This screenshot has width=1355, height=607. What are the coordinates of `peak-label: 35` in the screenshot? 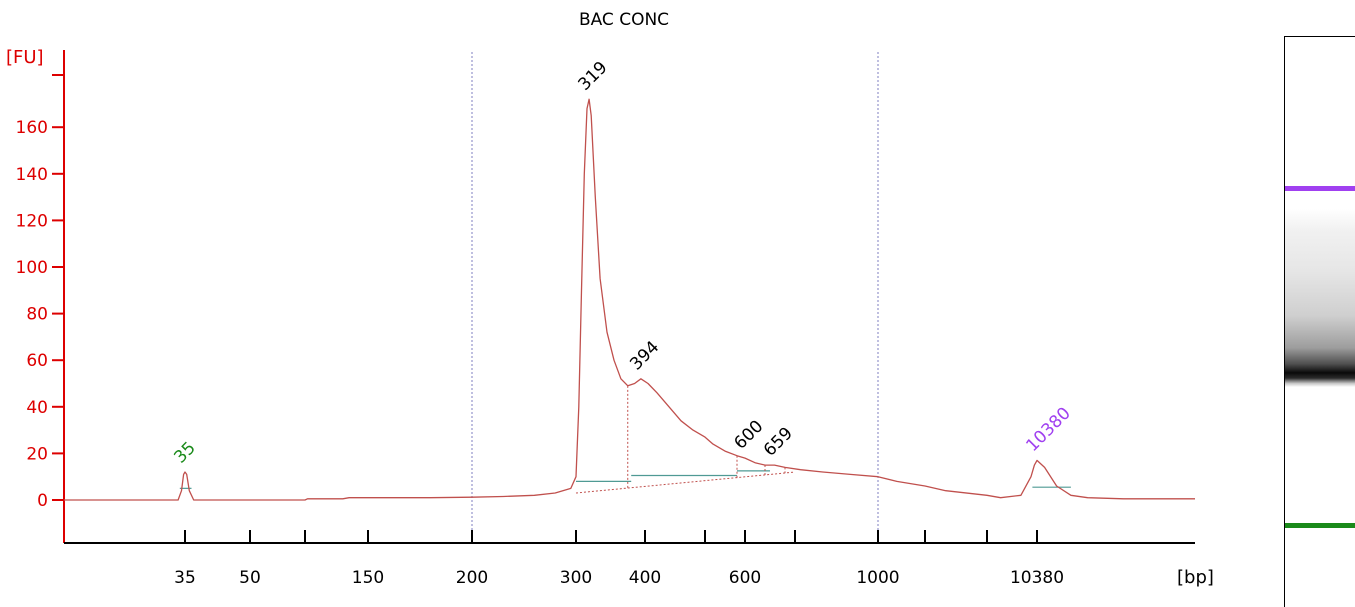 It's located at (184, 452).